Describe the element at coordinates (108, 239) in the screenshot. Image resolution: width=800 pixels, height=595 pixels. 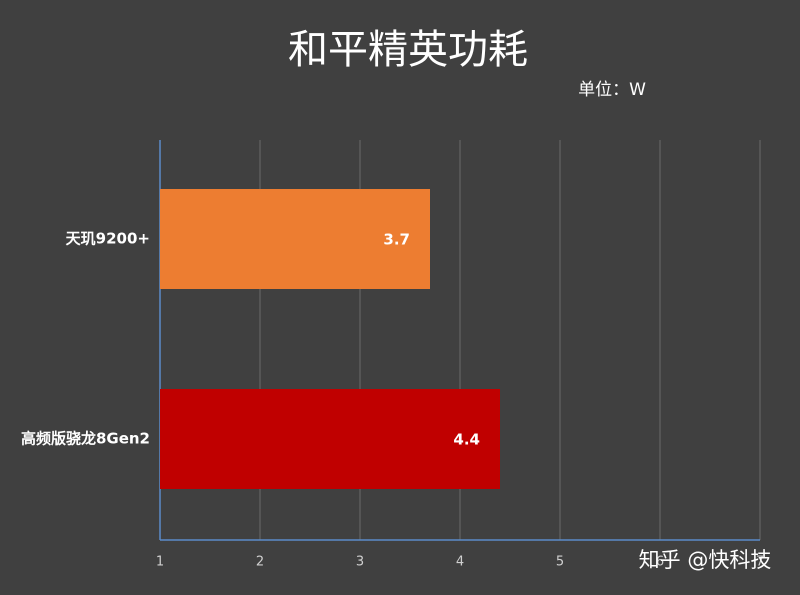
I see `y-tick-label: 天玑9200+` at that location.